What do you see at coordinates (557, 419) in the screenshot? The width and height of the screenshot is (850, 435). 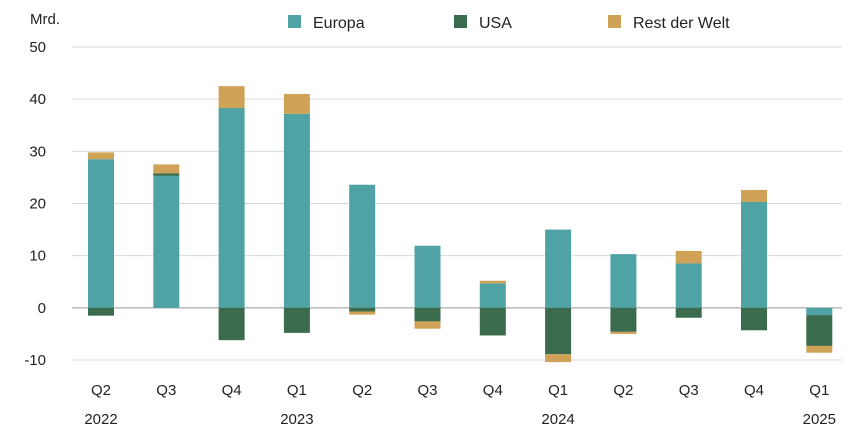 I see `x-year-label: 2024` at bounding box center [557, 419].